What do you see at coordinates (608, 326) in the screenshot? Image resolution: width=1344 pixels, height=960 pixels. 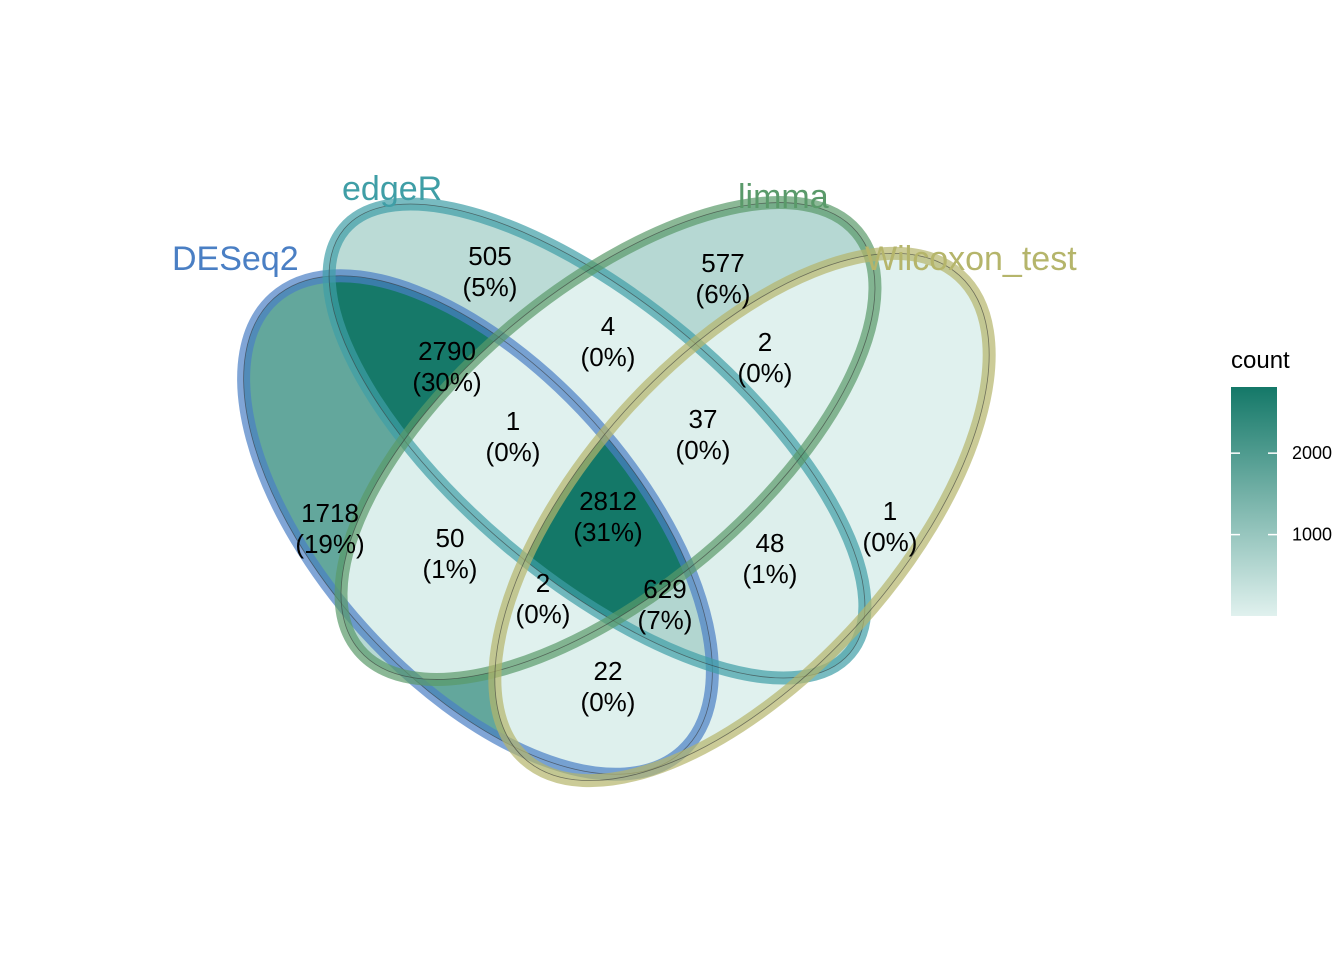 I see `region-edger-limma-count: 4` at bounding box center [608, 326].